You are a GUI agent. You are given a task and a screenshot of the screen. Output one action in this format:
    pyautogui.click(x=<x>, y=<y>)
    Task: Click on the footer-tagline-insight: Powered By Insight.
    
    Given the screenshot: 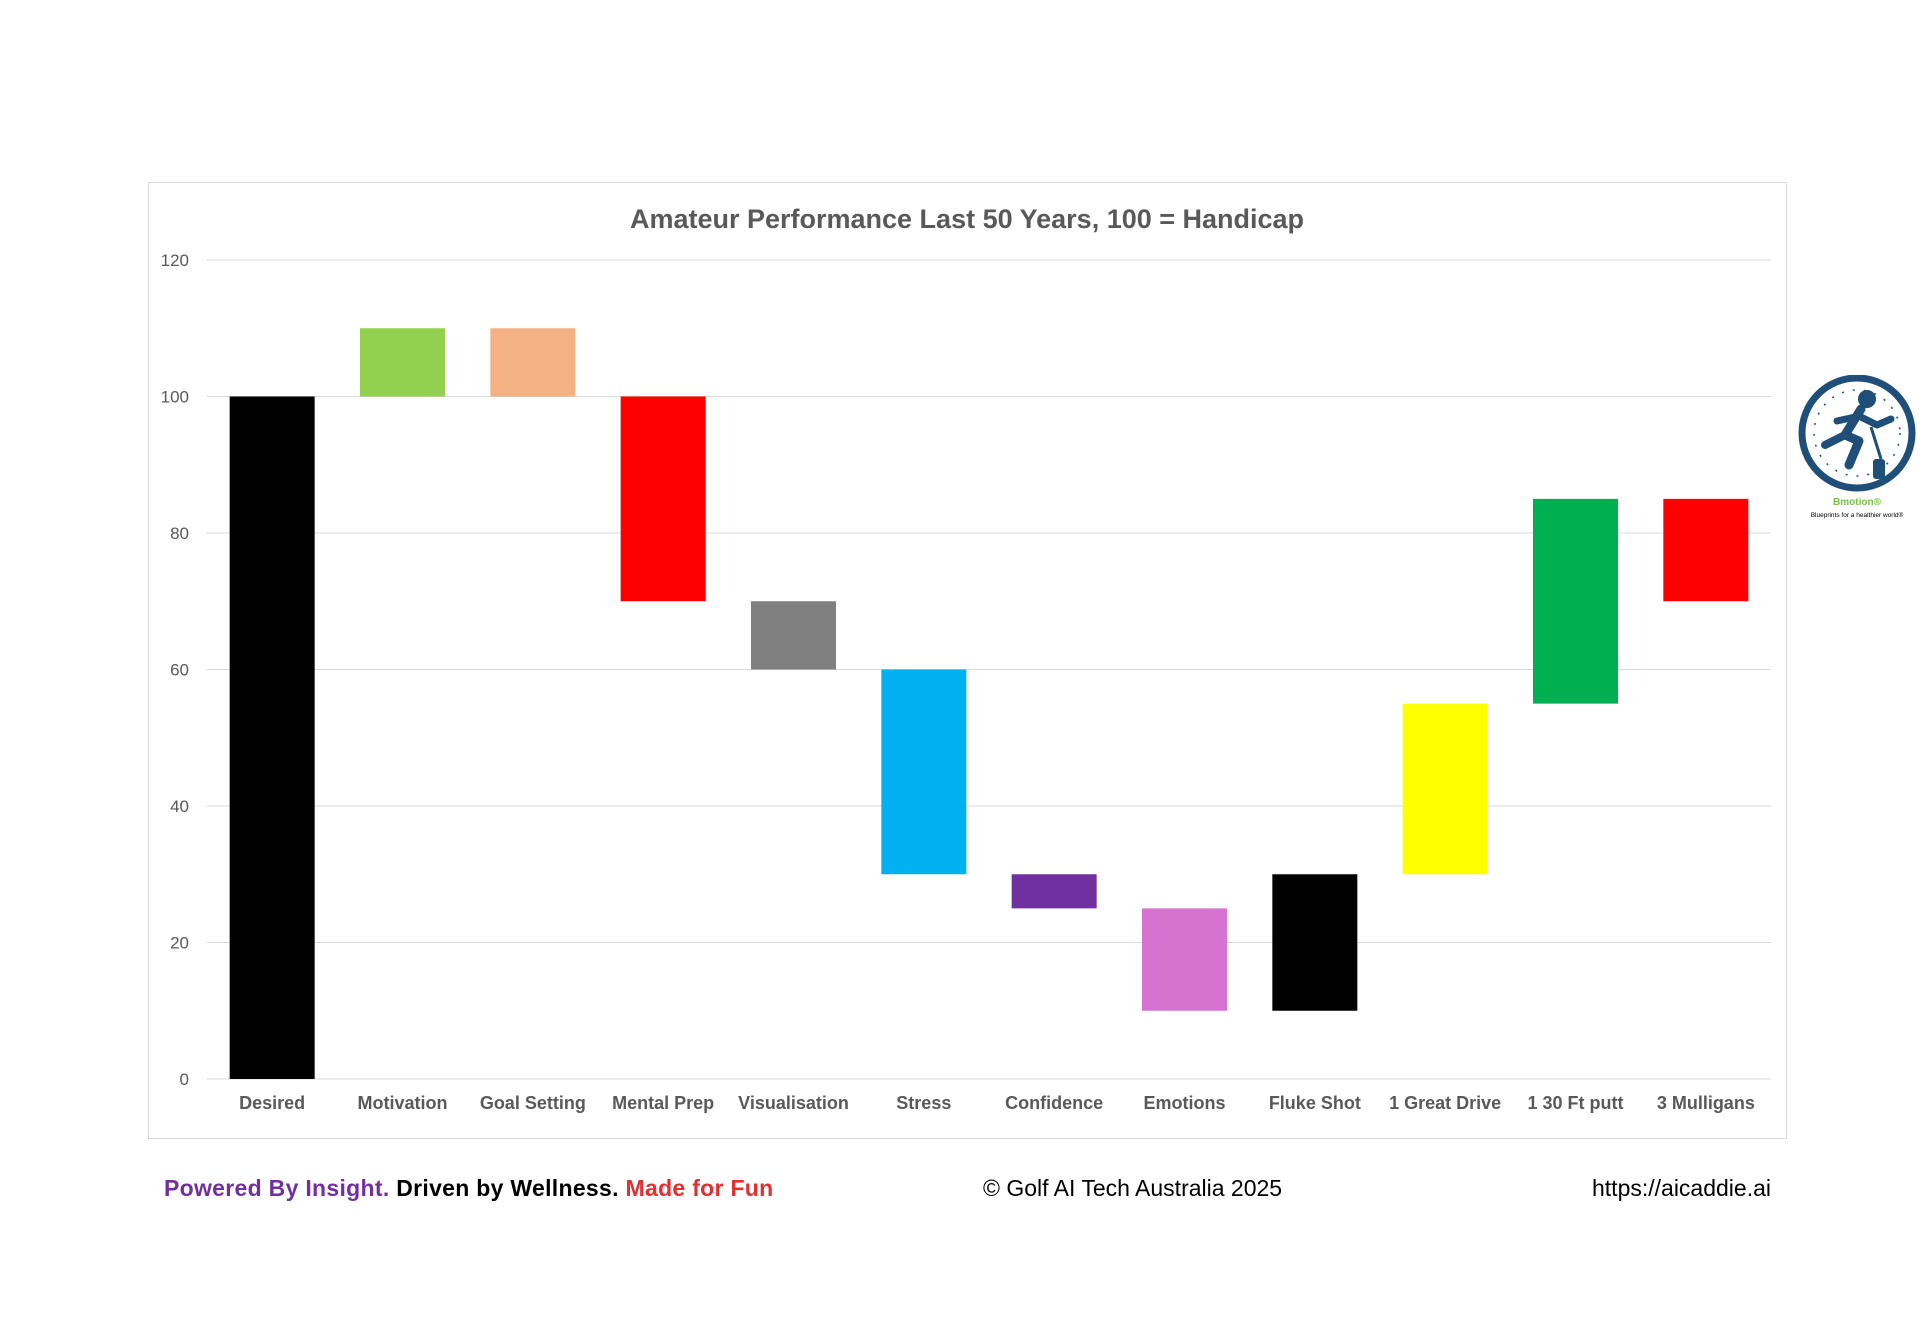 What is the action you would take?
    pyautogui.click(x=277, y=1188)
    